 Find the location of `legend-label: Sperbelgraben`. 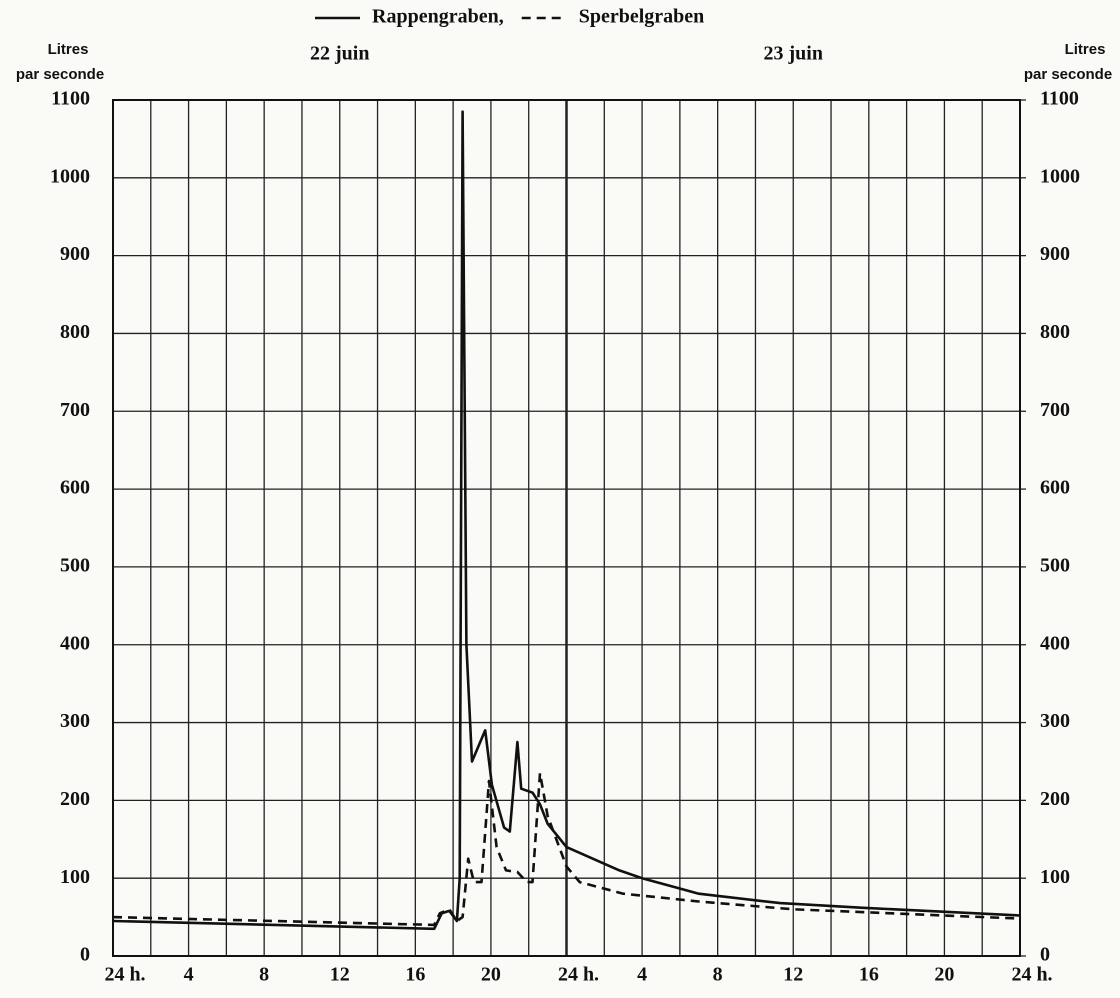

legend-label: Sperbelgraben is located at coordinates (642, 17).